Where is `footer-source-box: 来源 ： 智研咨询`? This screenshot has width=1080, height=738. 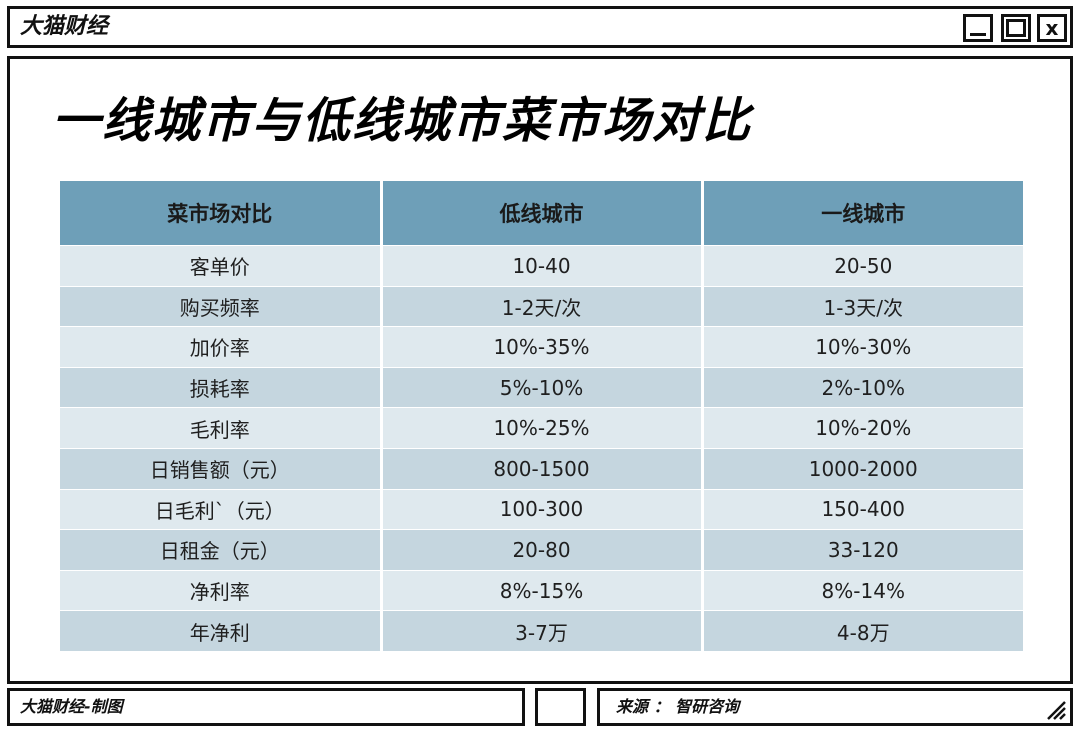 footer-source-box: 来源 ： 智研咨询 is located at coordinates (835, 707).